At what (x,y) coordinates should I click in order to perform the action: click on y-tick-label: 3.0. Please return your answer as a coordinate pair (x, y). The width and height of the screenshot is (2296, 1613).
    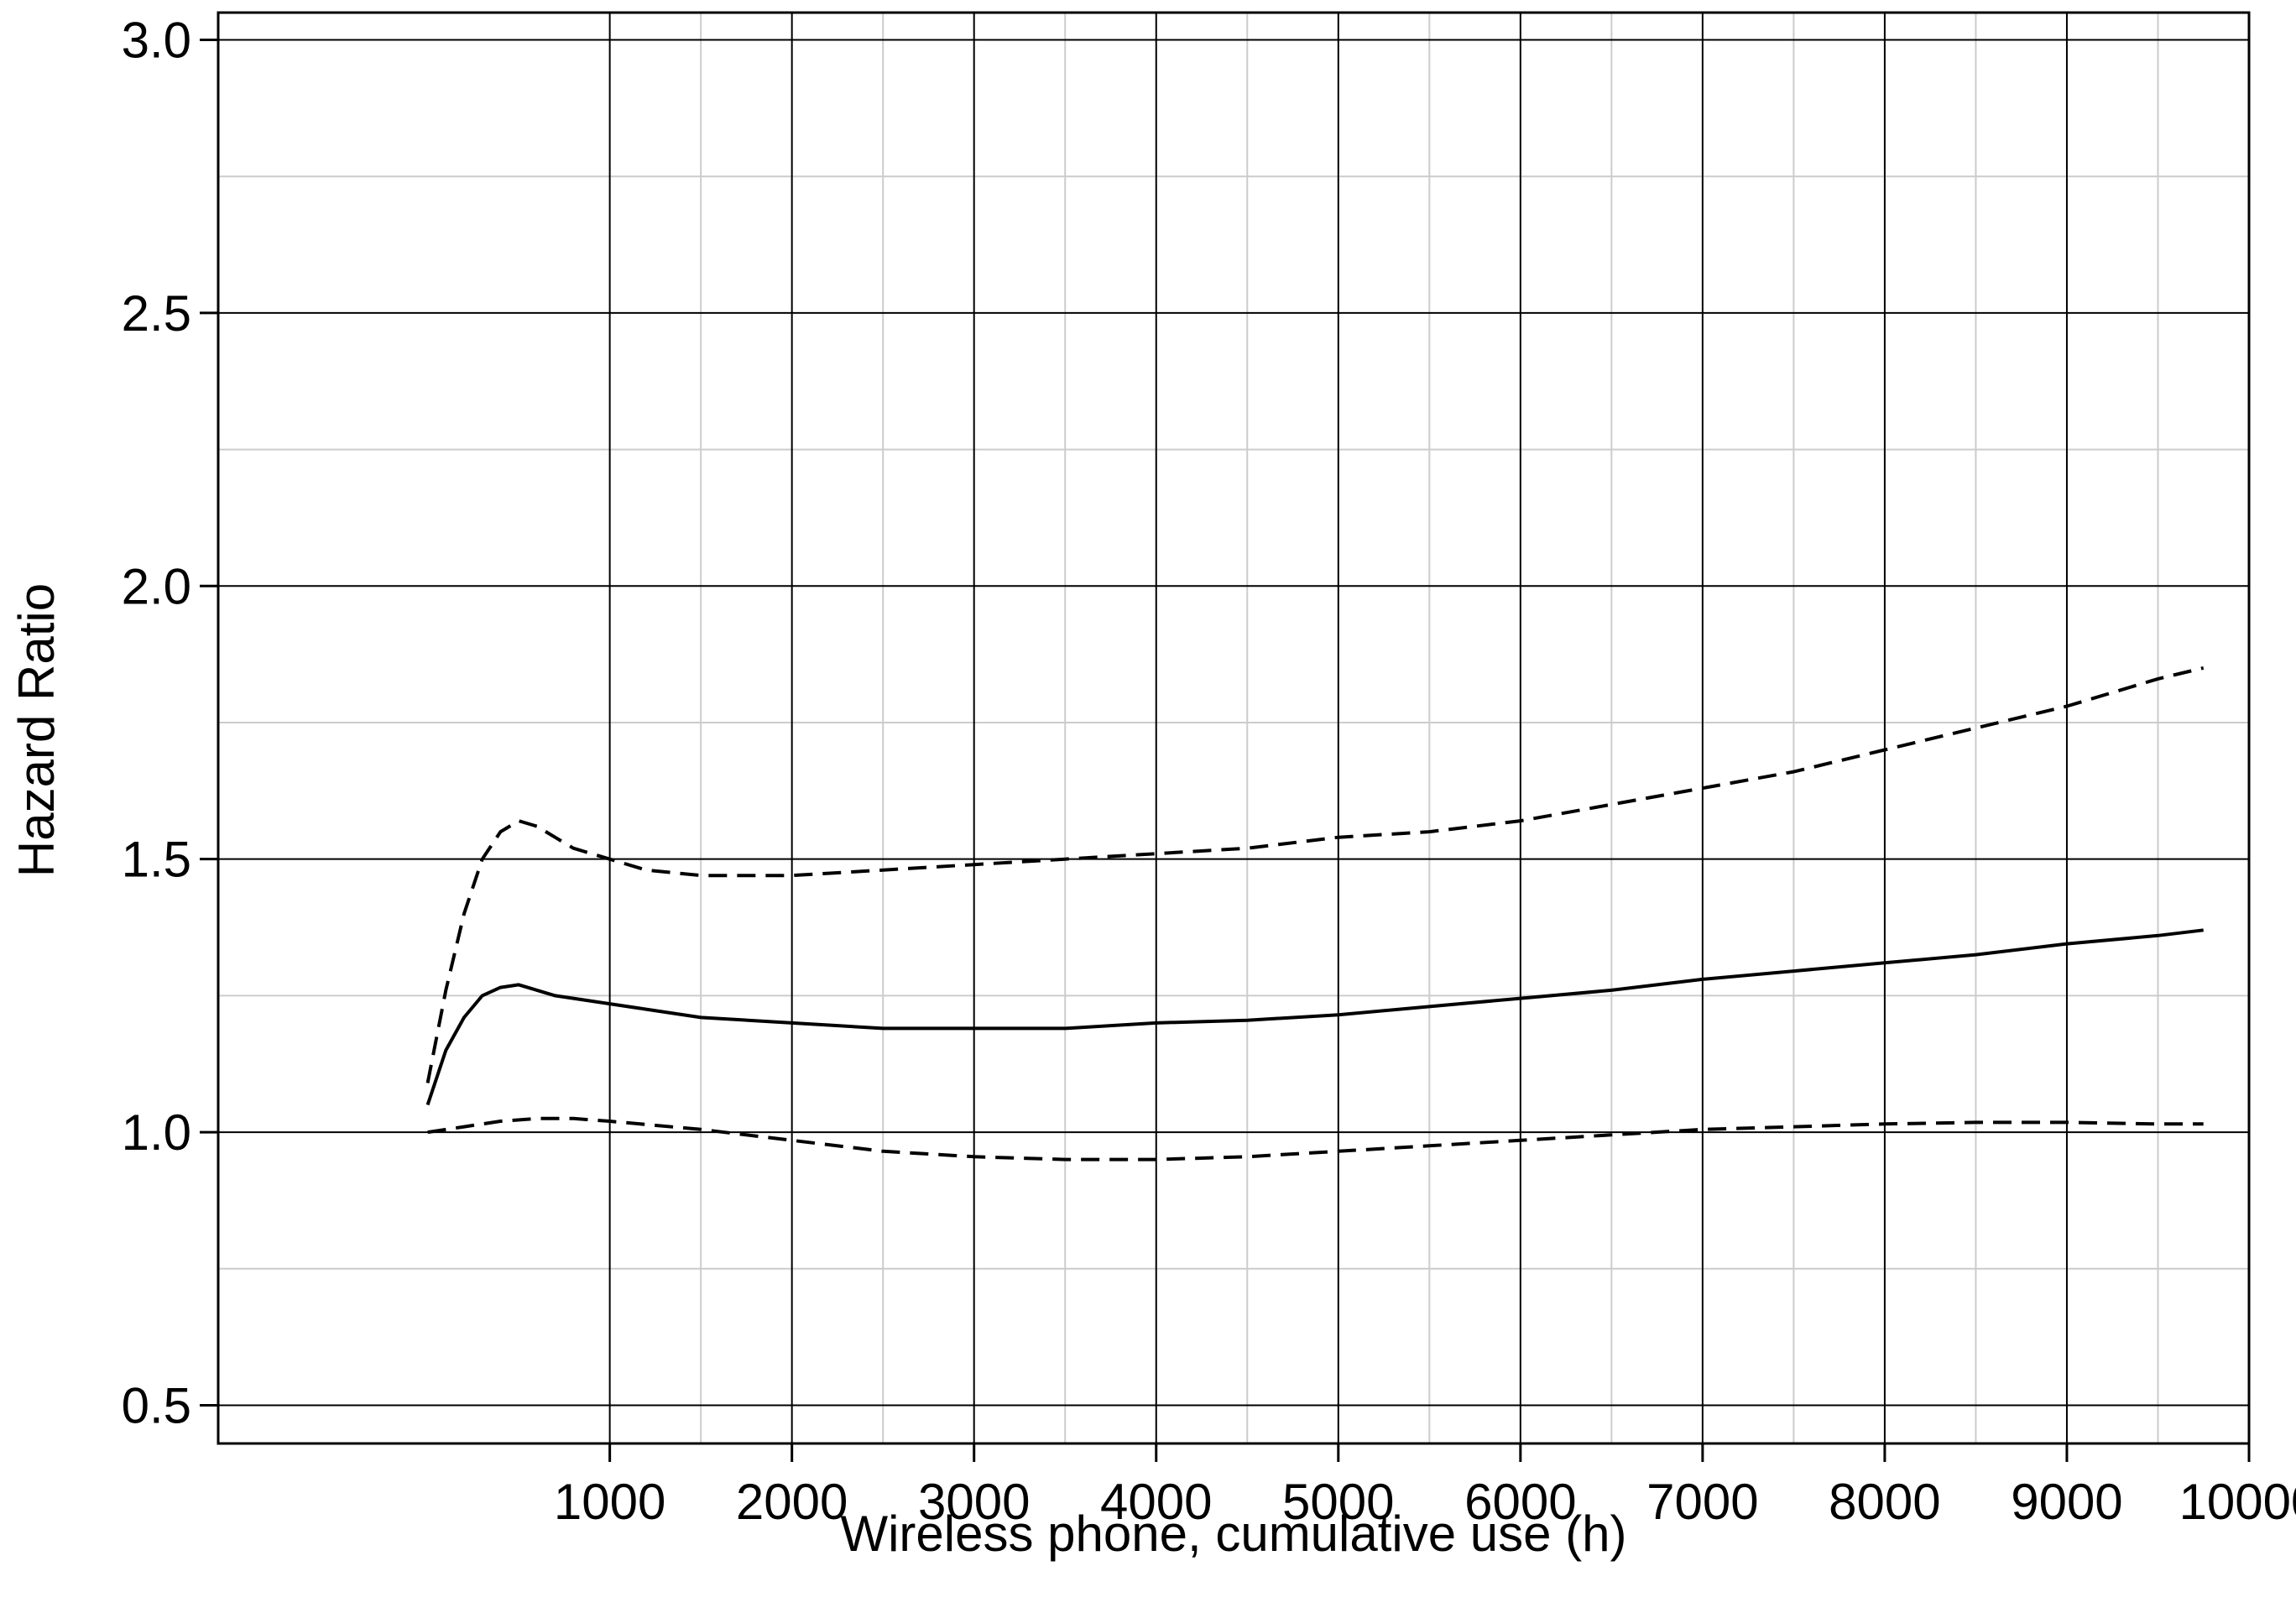
    Looking at the image, I should click on (156, 41).